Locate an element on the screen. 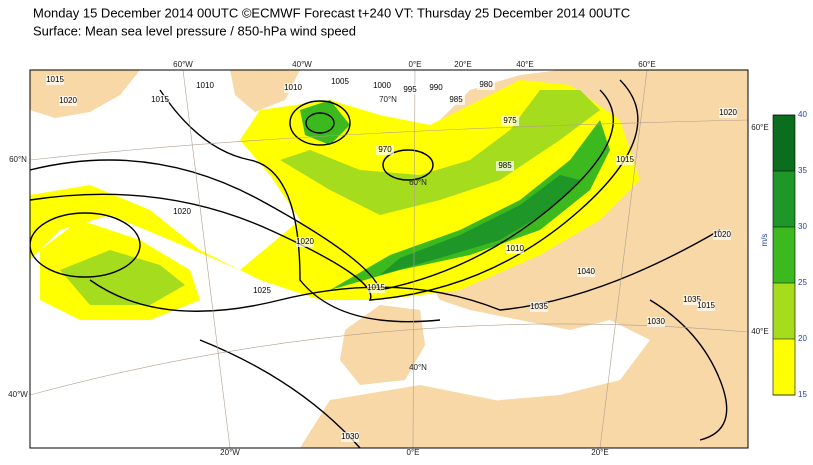 The image size is (813, 465). wind-25-low is located at coordinates (325, 122).